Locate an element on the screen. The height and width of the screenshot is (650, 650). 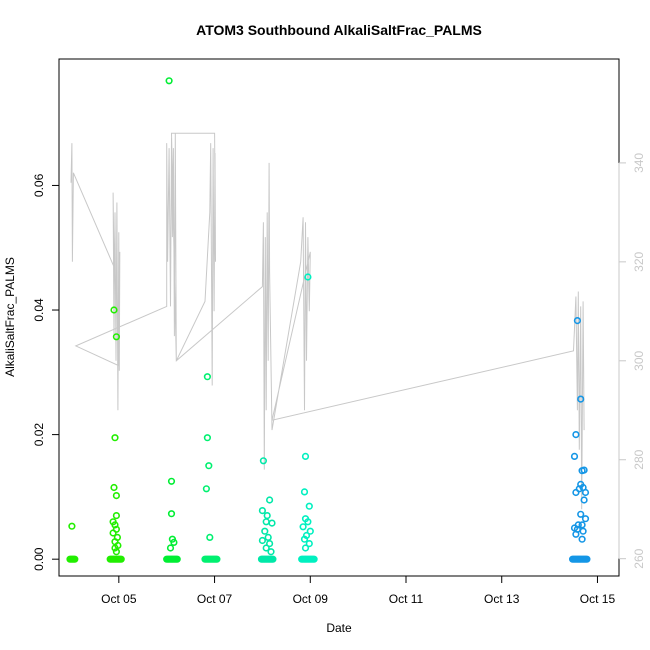
y-tick-label: 0.02 is located at coordinates (39, 435).